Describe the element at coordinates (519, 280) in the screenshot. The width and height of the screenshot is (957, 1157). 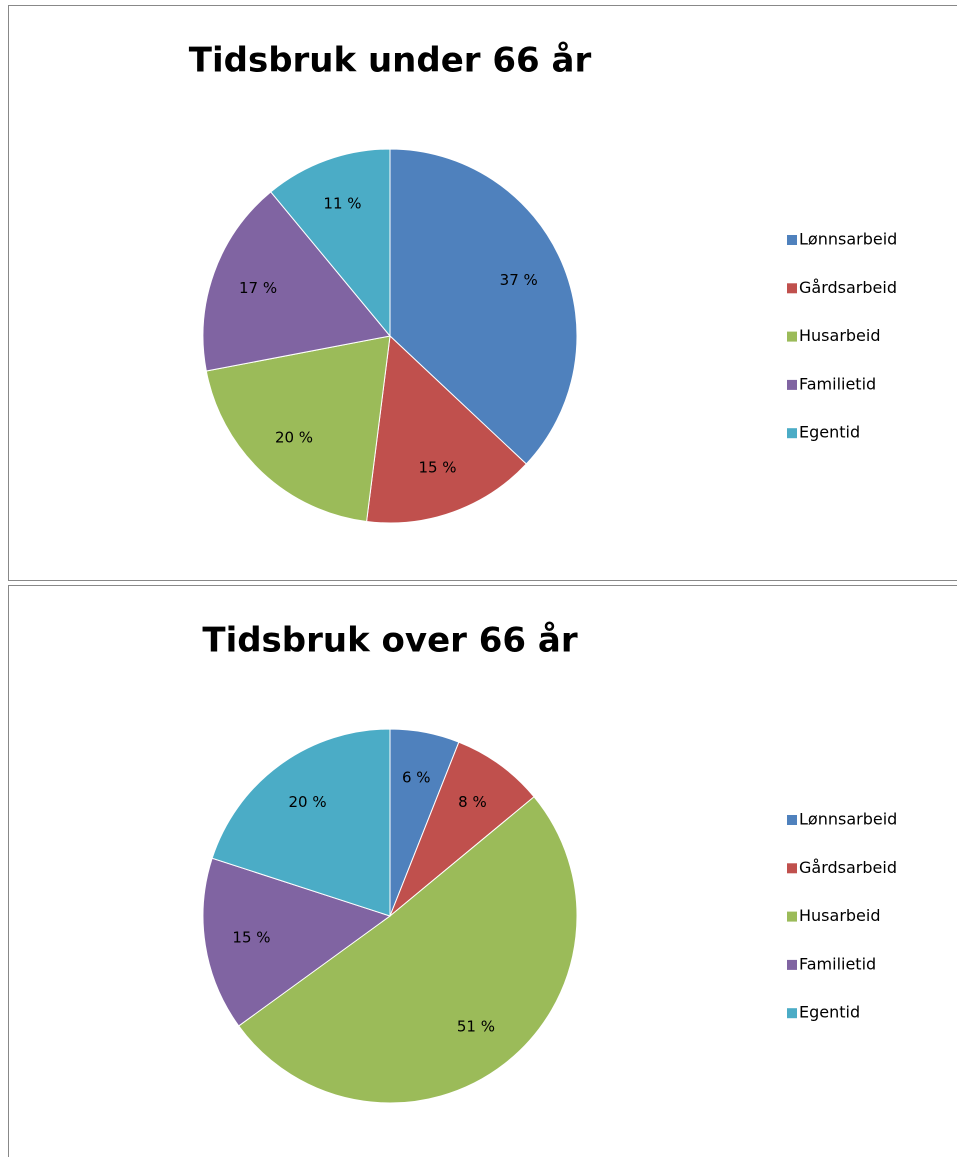
I see `data-label: 37 %` at that location.